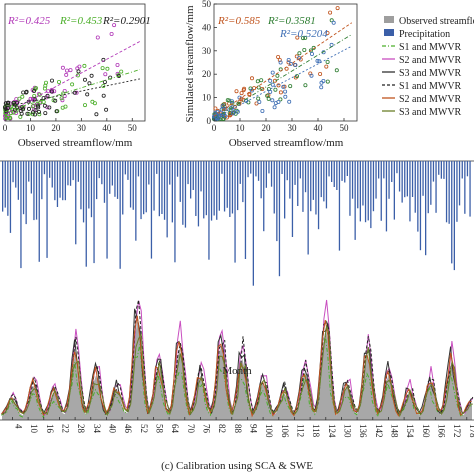 The width and height of the screenshot is (474, 474). What do you see at coordinates (441, 431) in the screenshot?
I see `month-tick-label: 166` at bounding box center [441, 431].